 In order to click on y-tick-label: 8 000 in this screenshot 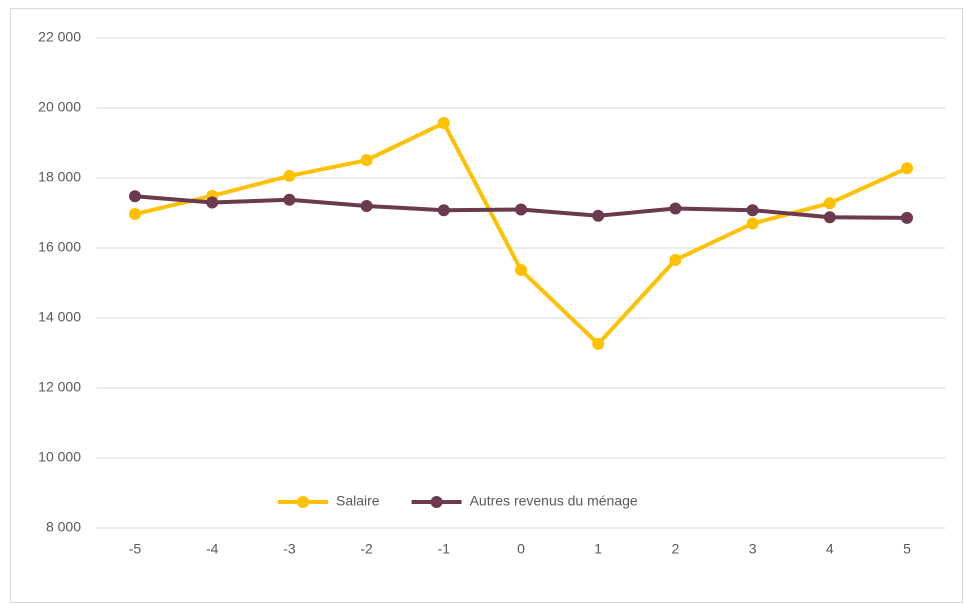, I will do `click(63, 527)`.